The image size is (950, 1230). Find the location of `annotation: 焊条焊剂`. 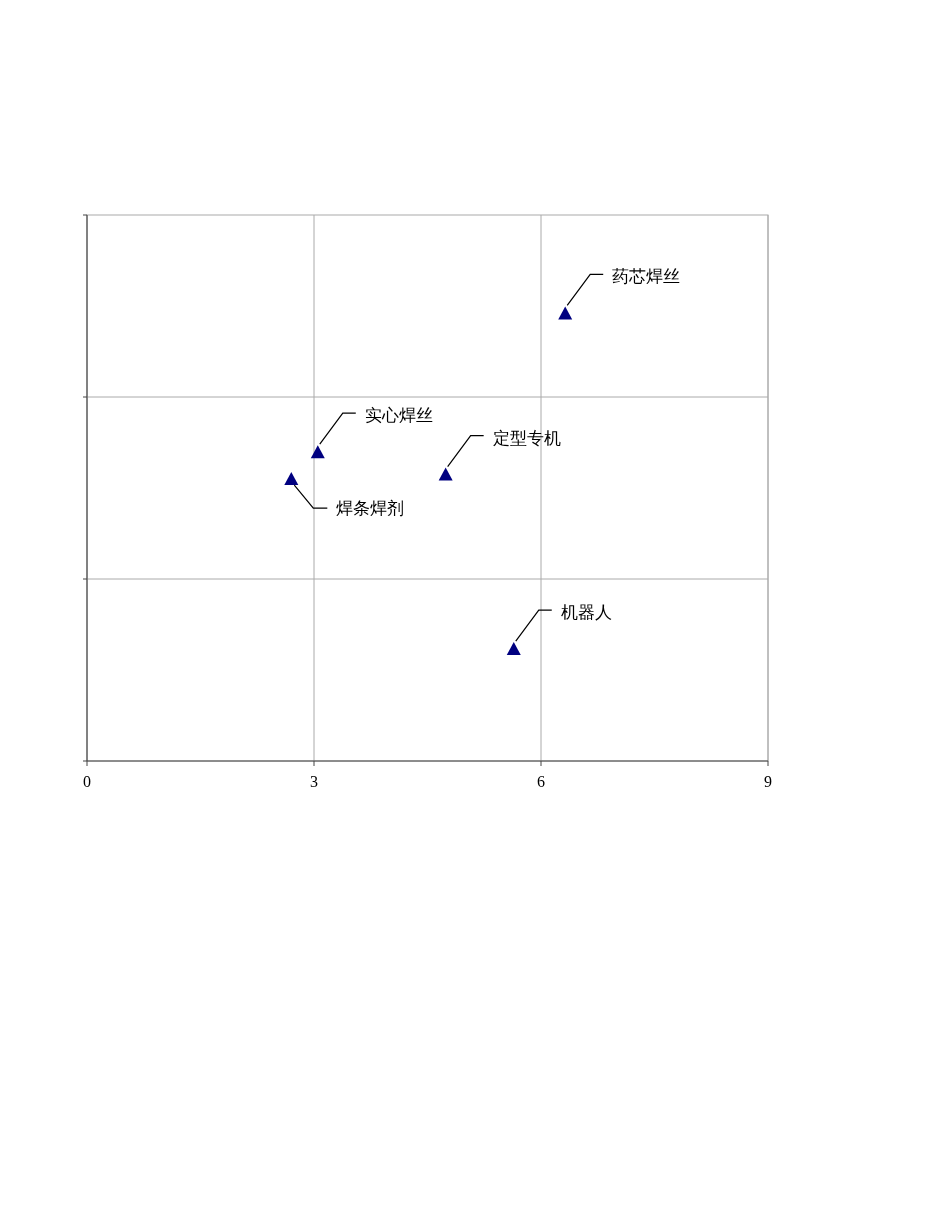

annotation: 焊条焊剂 is located at coordinates (370, 509).